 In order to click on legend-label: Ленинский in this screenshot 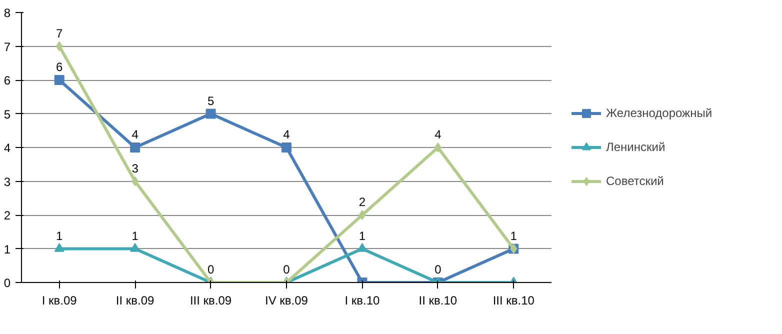, I will do `click(636, 147)`.